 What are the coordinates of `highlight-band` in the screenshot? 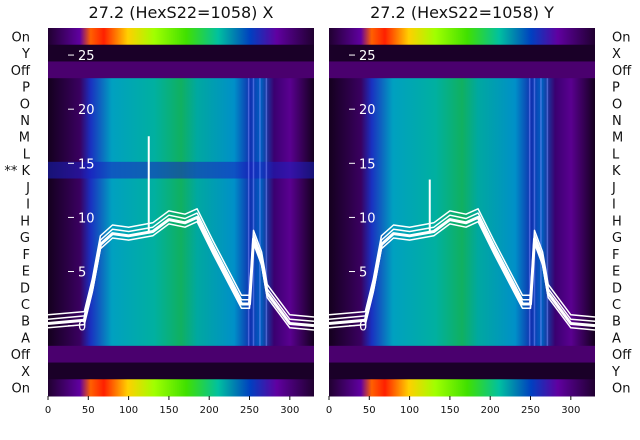 It's located at (181, 170).